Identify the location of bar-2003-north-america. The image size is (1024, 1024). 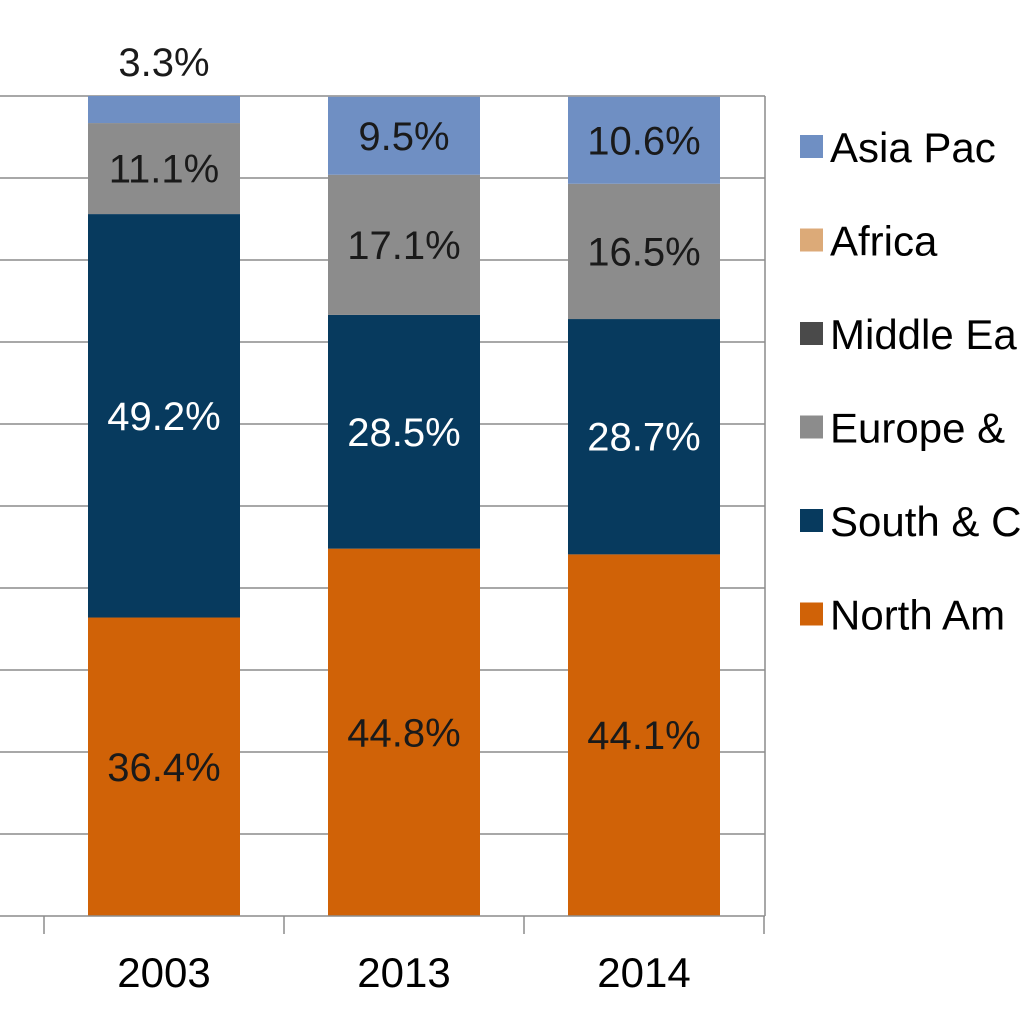
(164, 766).